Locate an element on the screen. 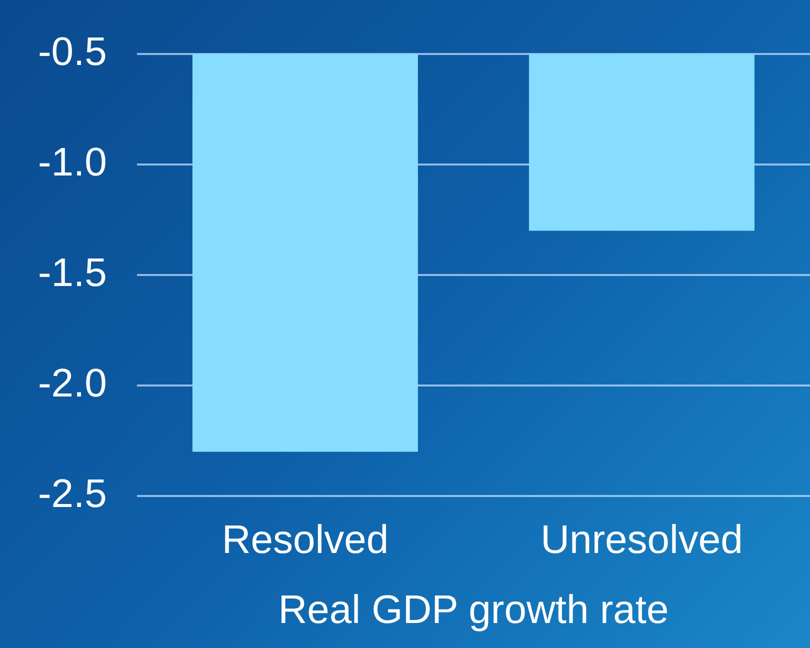  y-tick-label: -2.0 is located at coordinates (72, 384).